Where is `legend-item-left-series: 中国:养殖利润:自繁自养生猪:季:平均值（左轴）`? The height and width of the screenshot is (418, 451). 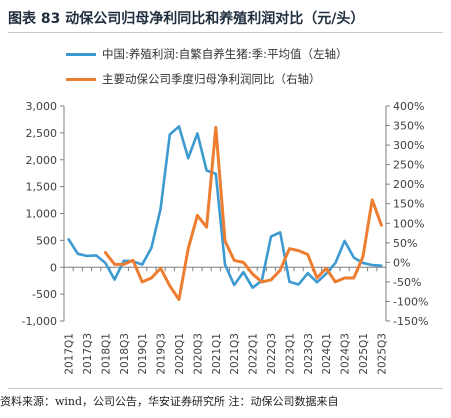
legend-item-left-series: 中国:养殖利润:自繁自养生猪:季:平均值（左轴） is located at coordinates (207, 54).